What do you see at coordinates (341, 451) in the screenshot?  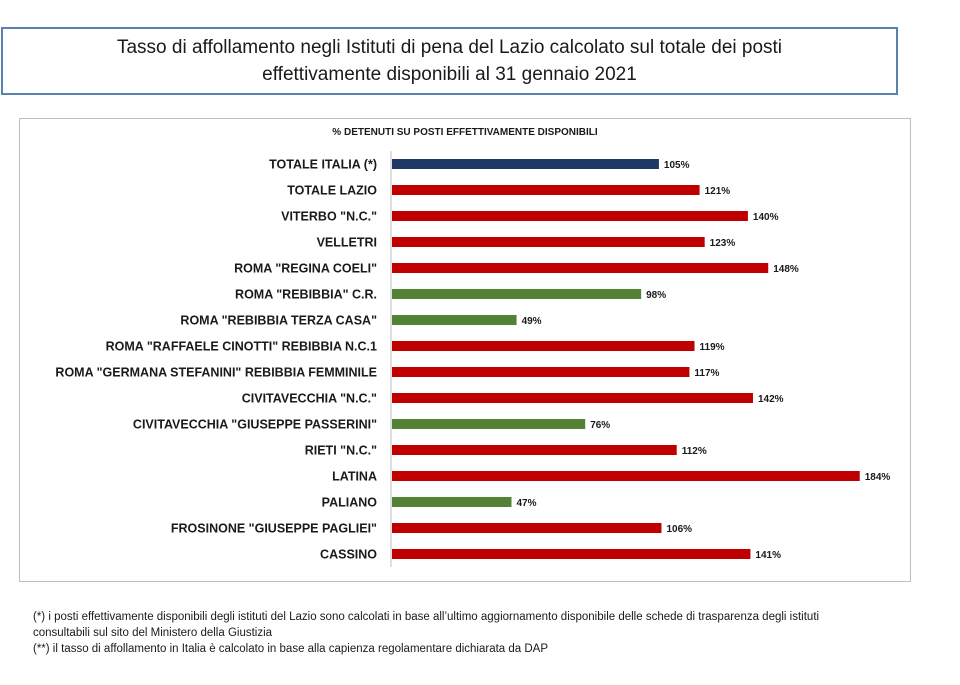 I see `category-label: RIETI "N.C."` at bounding box center [341, 451].